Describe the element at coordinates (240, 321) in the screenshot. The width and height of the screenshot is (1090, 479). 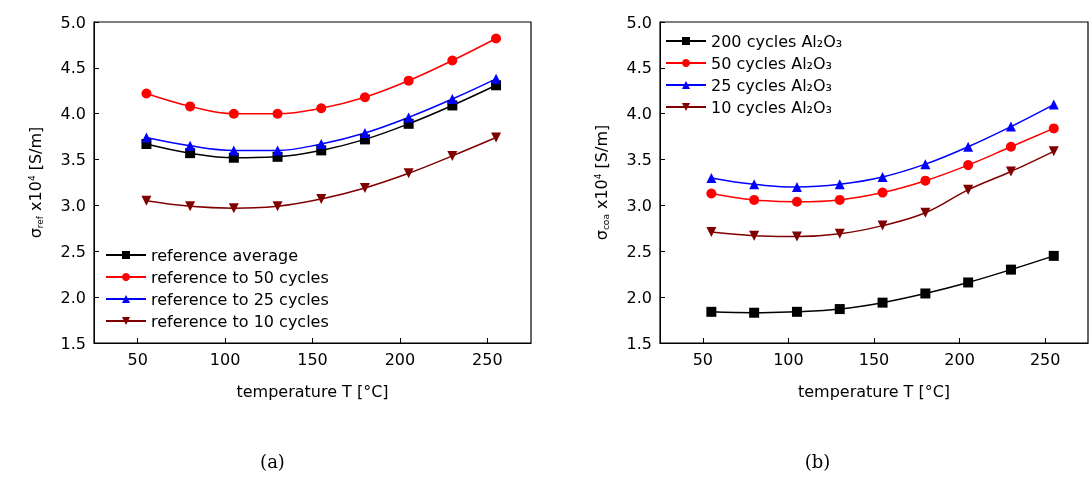
I see `legend-label: reference to 10 cycles` at that location.